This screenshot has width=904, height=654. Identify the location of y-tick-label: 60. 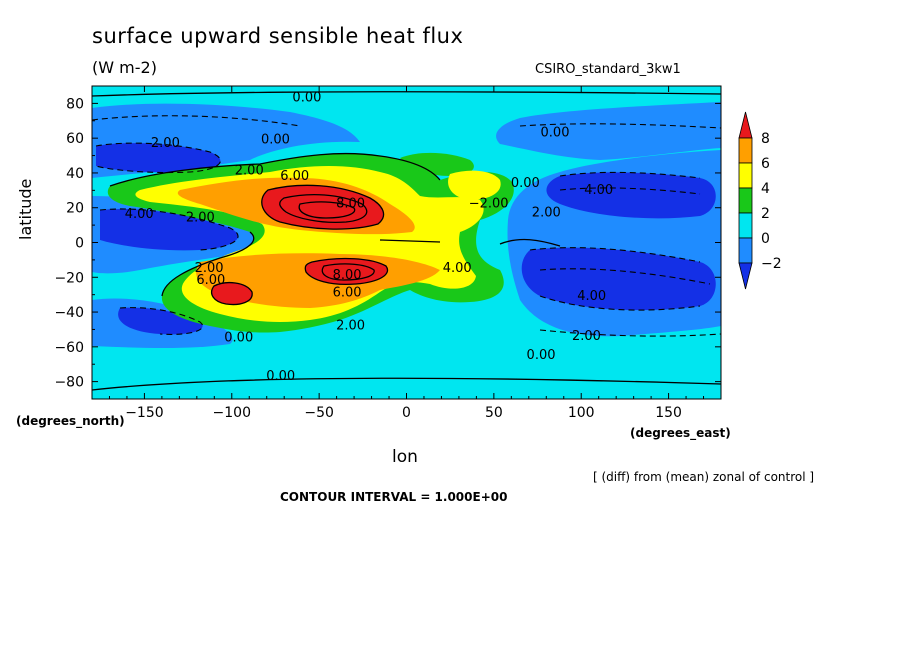
(75, 139).